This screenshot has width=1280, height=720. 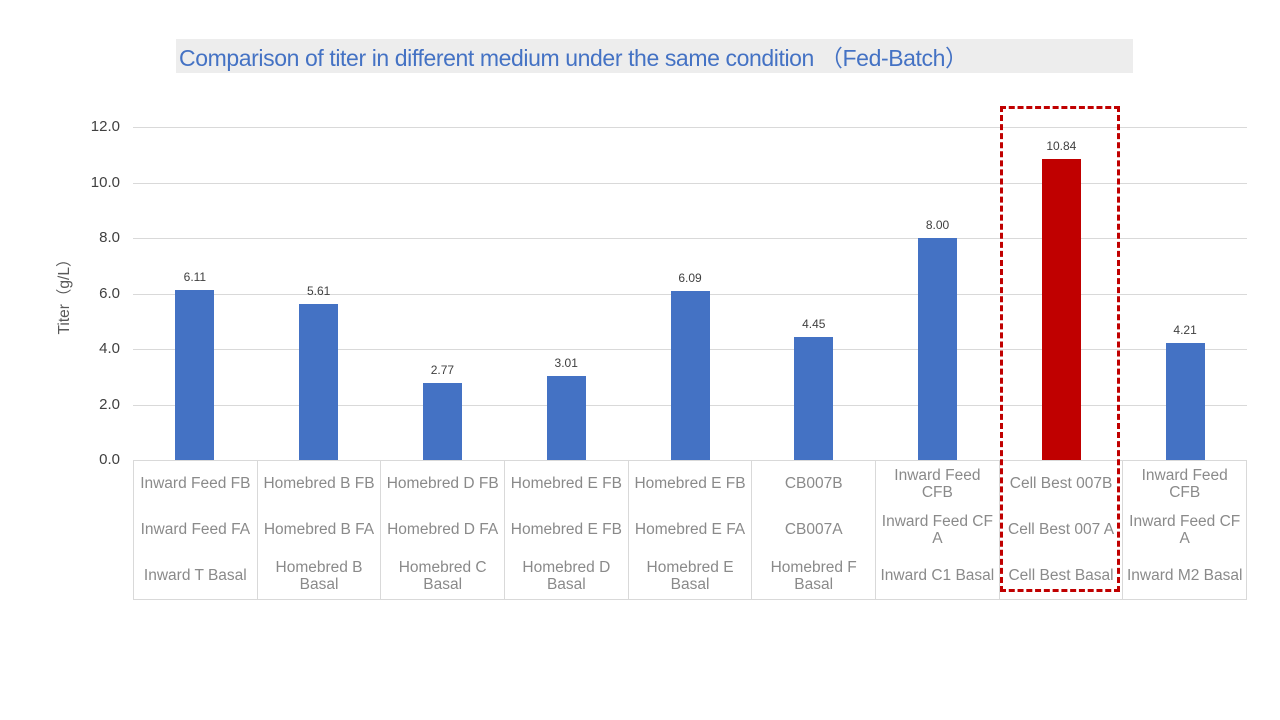 What do you see at coordinates (1061, 309) in the screenshot?
I see `bar-highlighted` at bounding box center [1061, 309].